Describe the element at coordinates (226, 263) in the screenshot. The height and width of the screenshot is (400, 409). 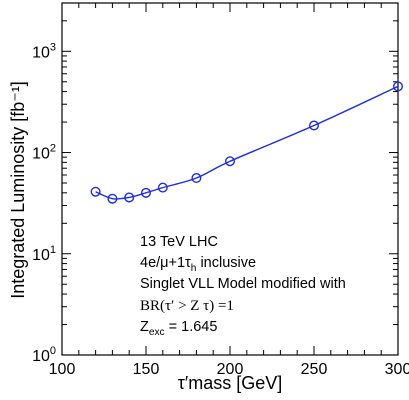
I see `annotation-channel-suffix: inclusive` at that location.